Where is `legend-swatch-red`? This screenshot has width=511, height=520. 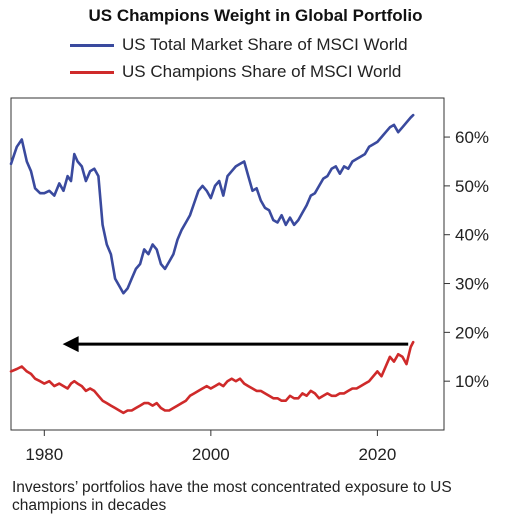
legend-swatch-red is located at coordinates (92, 72).